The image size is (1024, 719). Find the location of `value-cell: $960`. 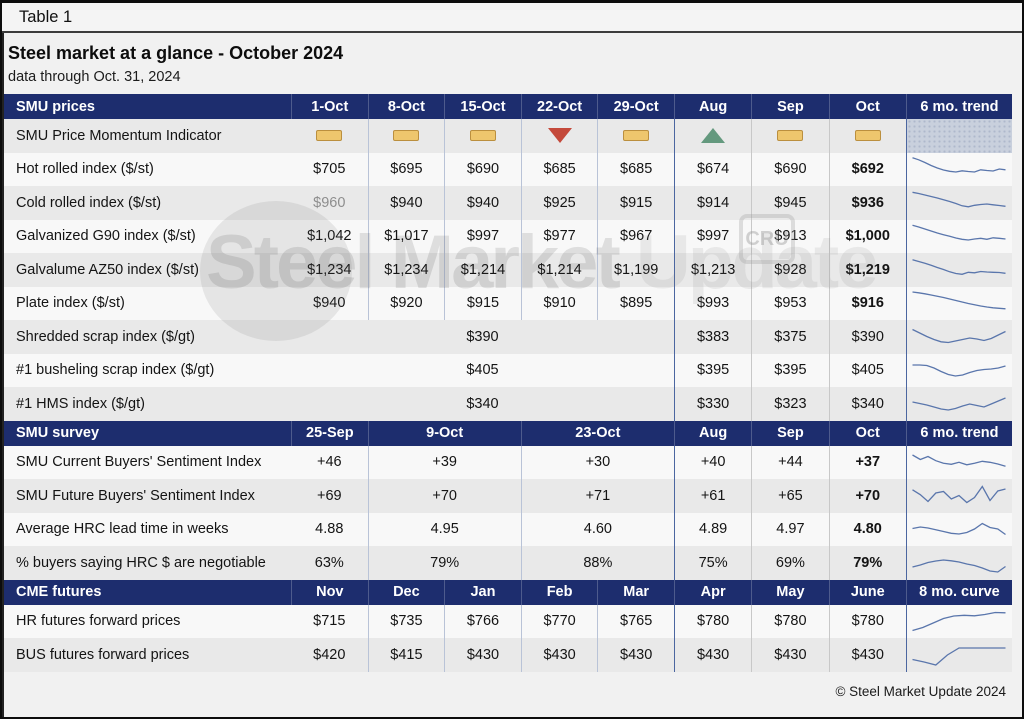

value-cell: $960 is located at coordinates (329, 202).